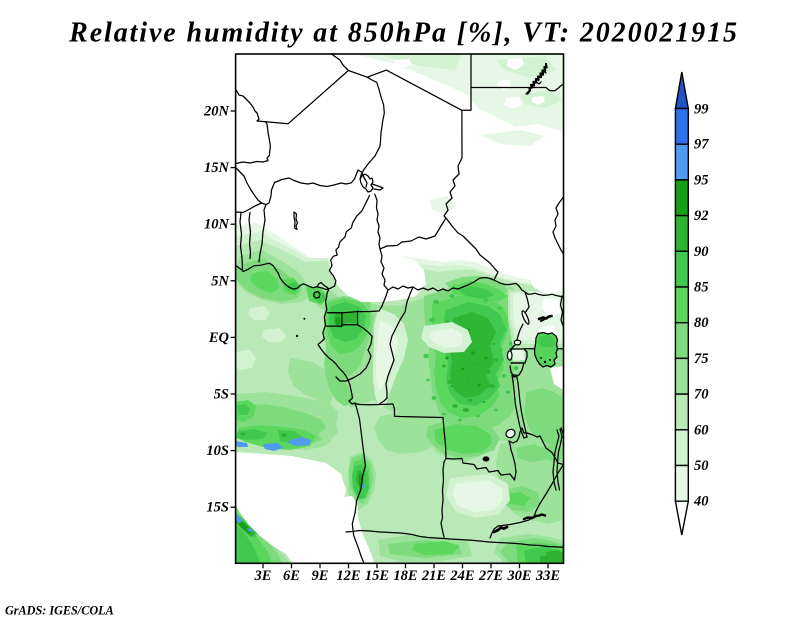  Describe the element at coordinates (701, 216) in the screenshot. I see `svg-text: 92` at that location.